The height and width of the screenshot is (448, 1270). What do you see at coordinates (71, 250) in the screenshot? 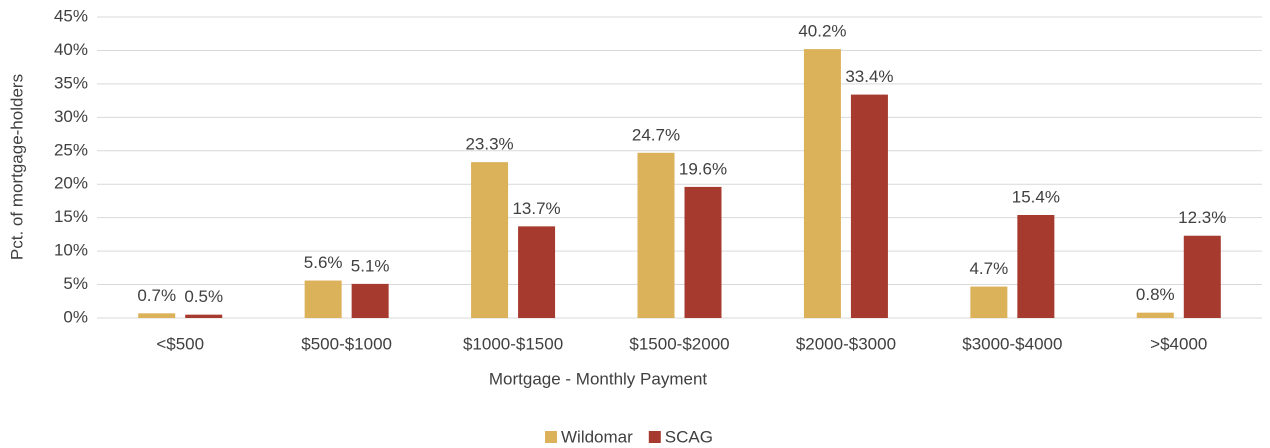
I see `y-tick-label: 10%` at bounding box center [71, 250].